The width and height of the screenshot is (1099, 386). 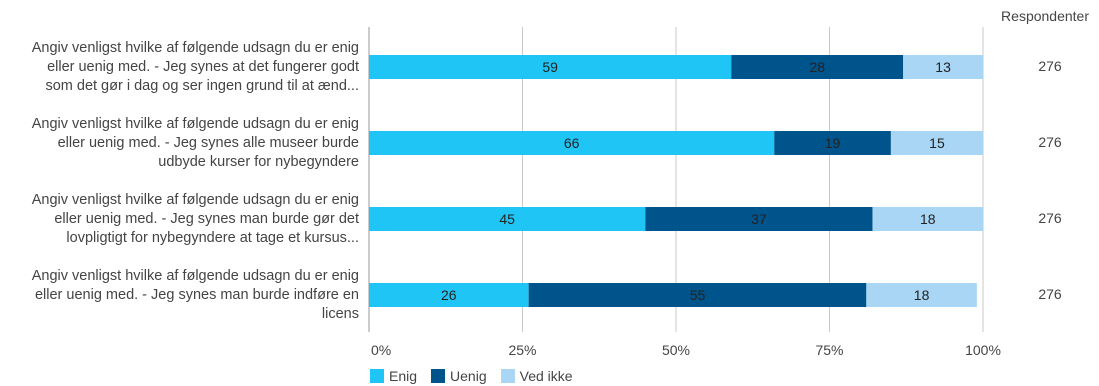 I want to click on data-label: 59, so click(x=550, y=67).